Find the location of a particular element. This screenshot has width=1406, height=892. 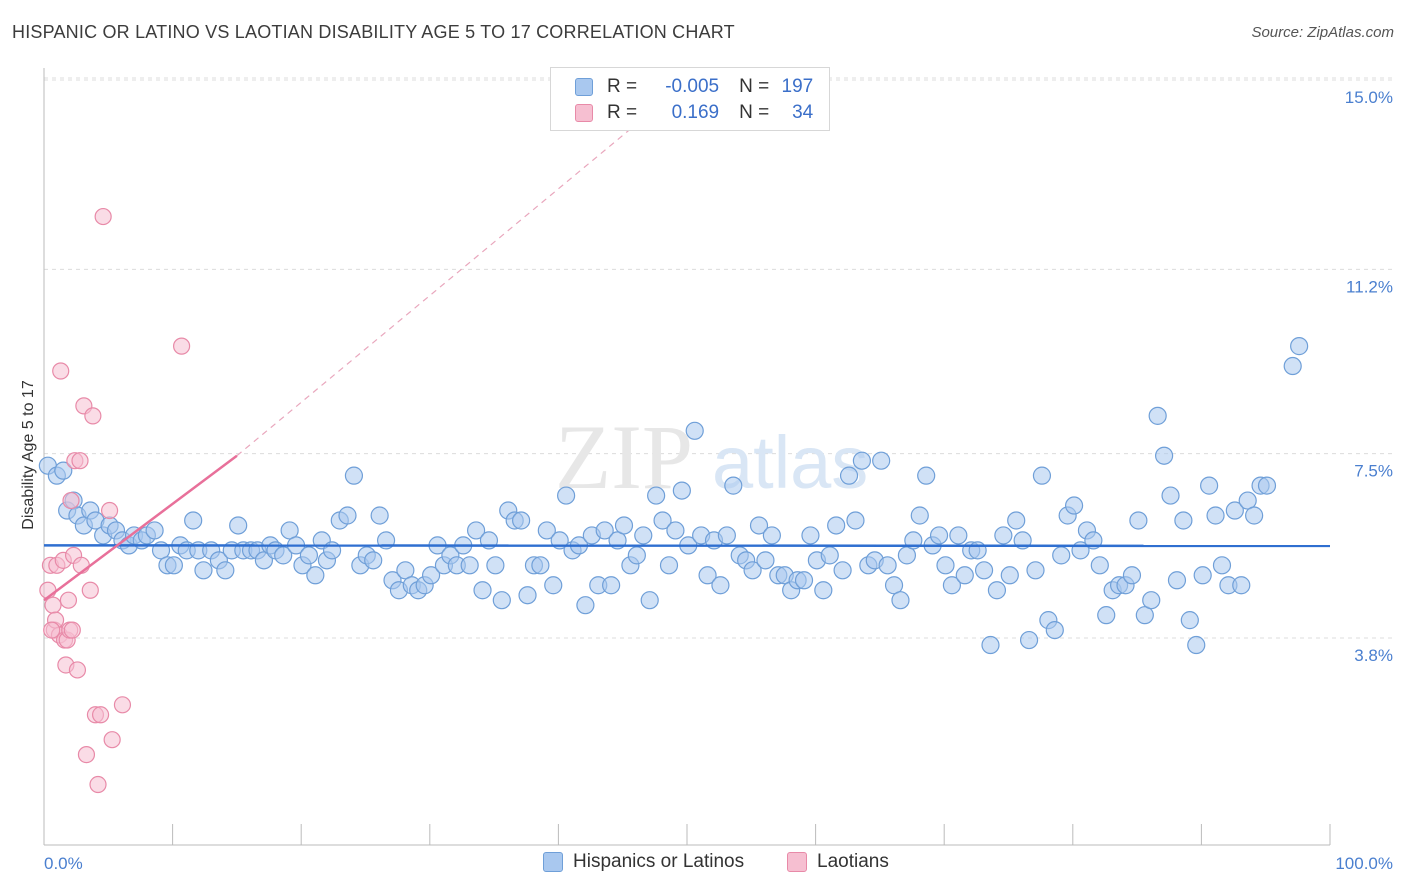

stats-legend: R = -0.005 N = 197 R = 0.169 N = 34 is located at coordinates (690, 99).